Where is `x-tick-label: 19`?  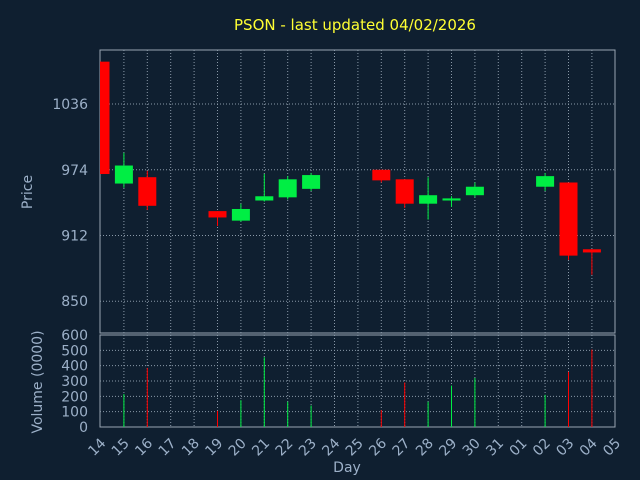
x-tick-label: 19 is located at coordinates (214, 448).